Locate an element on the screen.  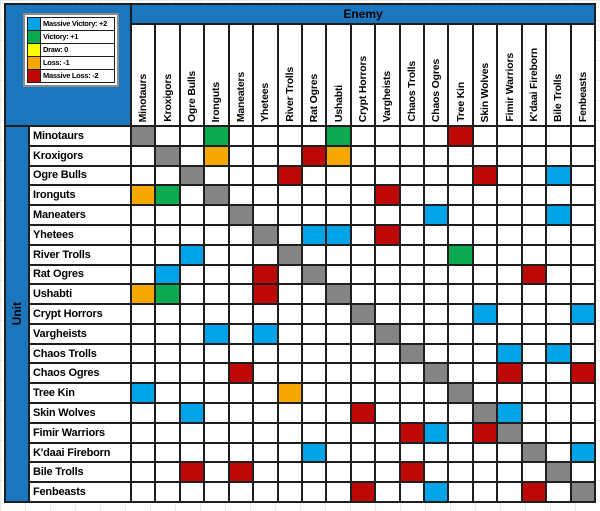
matchup-cell-chaos-ogres-vs-ogre-bulls is located at coordinates (192, 373).